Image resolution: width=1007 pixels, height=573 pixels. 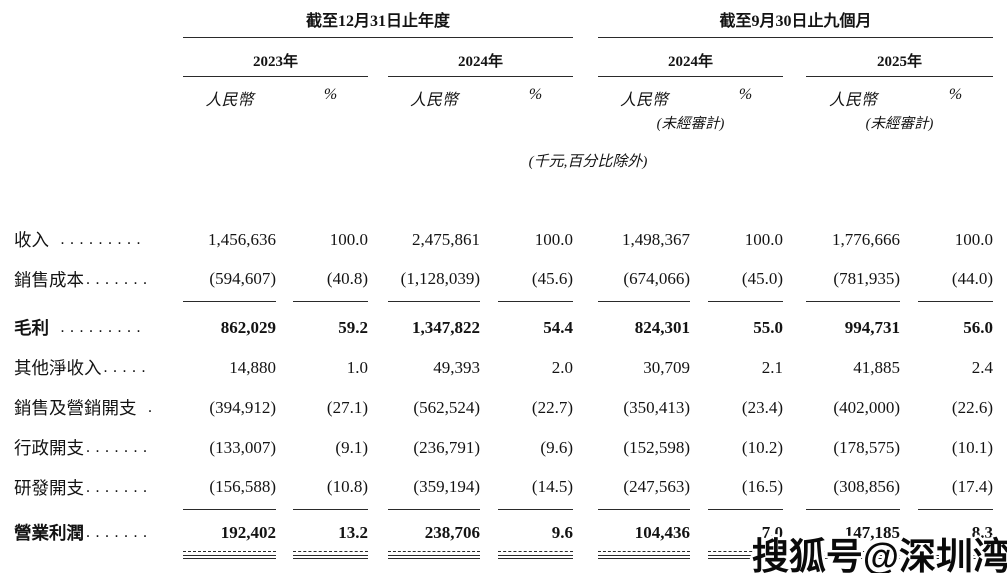 I want to click on value-percent-selling-marketing-expenses: (27.1), so click(x=347, y=407).